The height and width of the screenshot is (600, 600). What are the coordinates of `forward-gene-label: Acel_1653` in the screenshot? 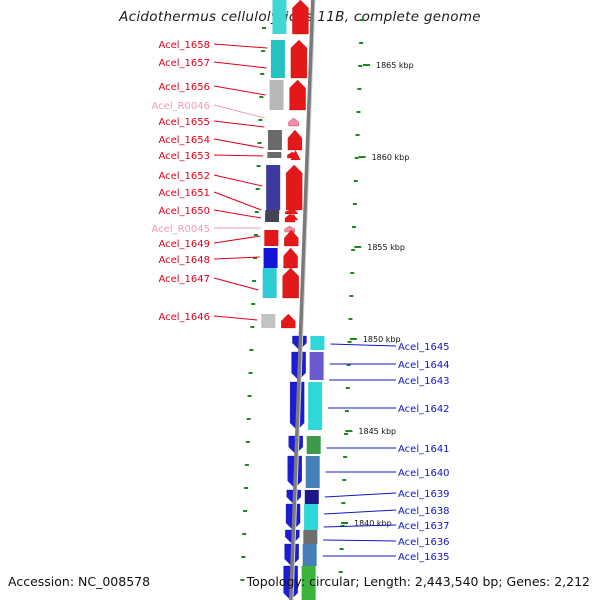 It's located at (184, 156).